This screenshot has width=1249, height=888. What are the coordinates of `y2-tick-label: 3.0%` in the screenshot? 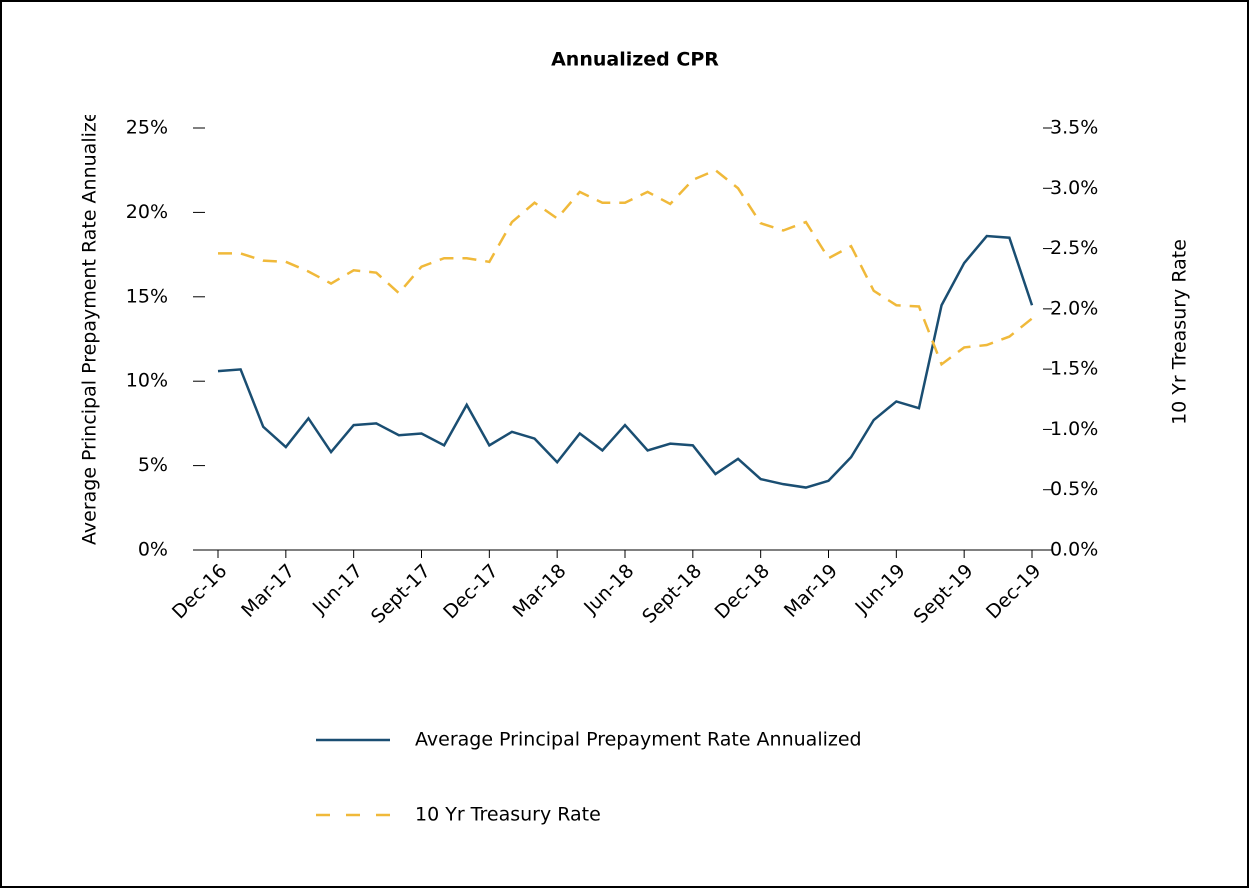 It's located at (1074, 188).